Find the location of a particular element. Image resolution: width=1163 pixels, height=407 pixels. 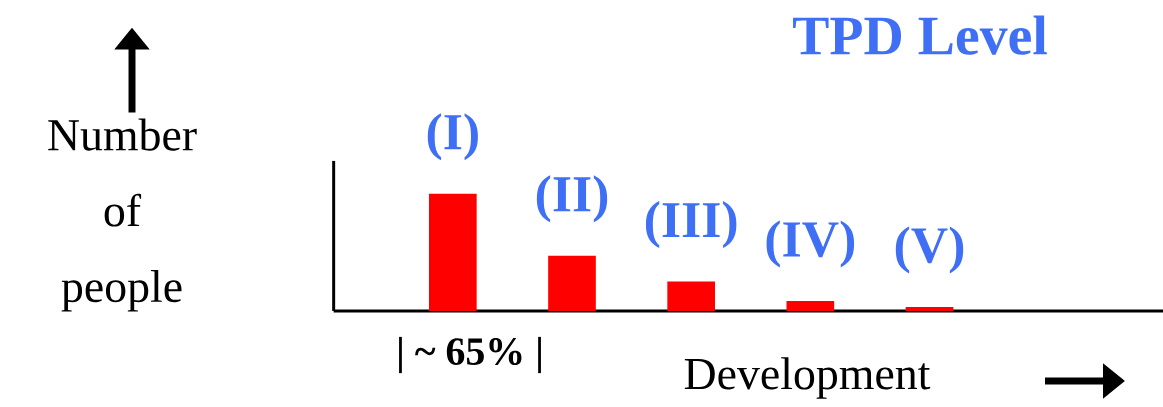

x-tick-label: (I) is located at coordinates (452, 137).